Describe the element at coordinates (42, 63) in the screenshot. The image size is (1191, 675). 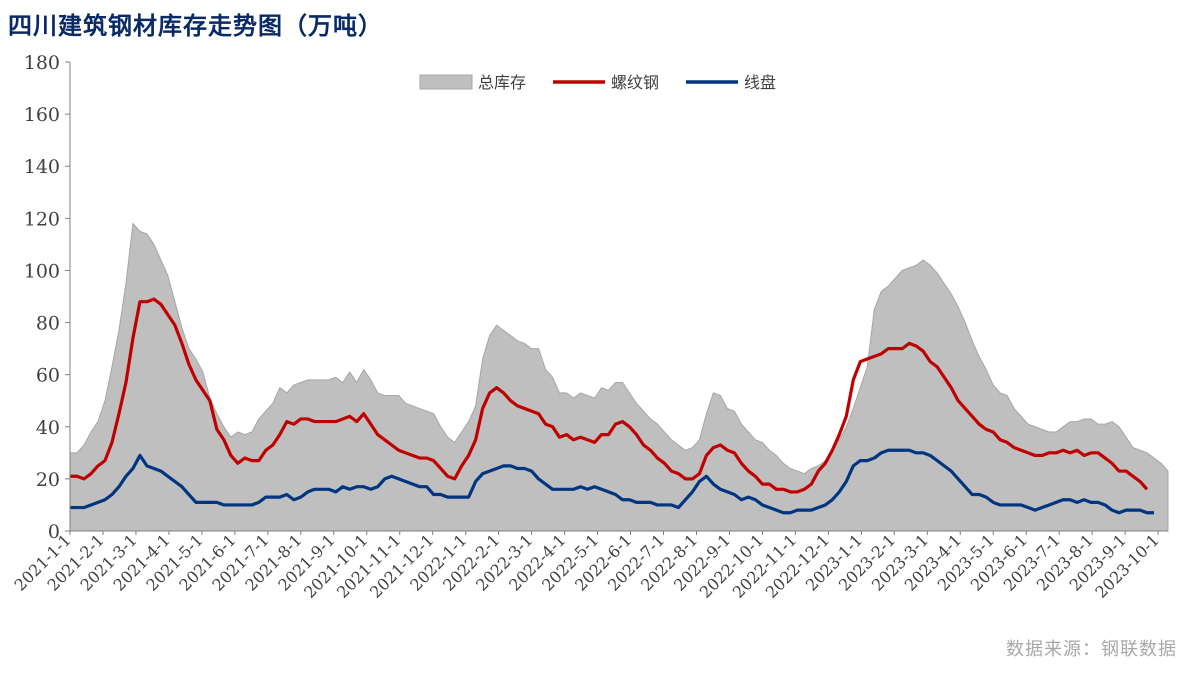
I see `y-tick-label: 180` at that location.